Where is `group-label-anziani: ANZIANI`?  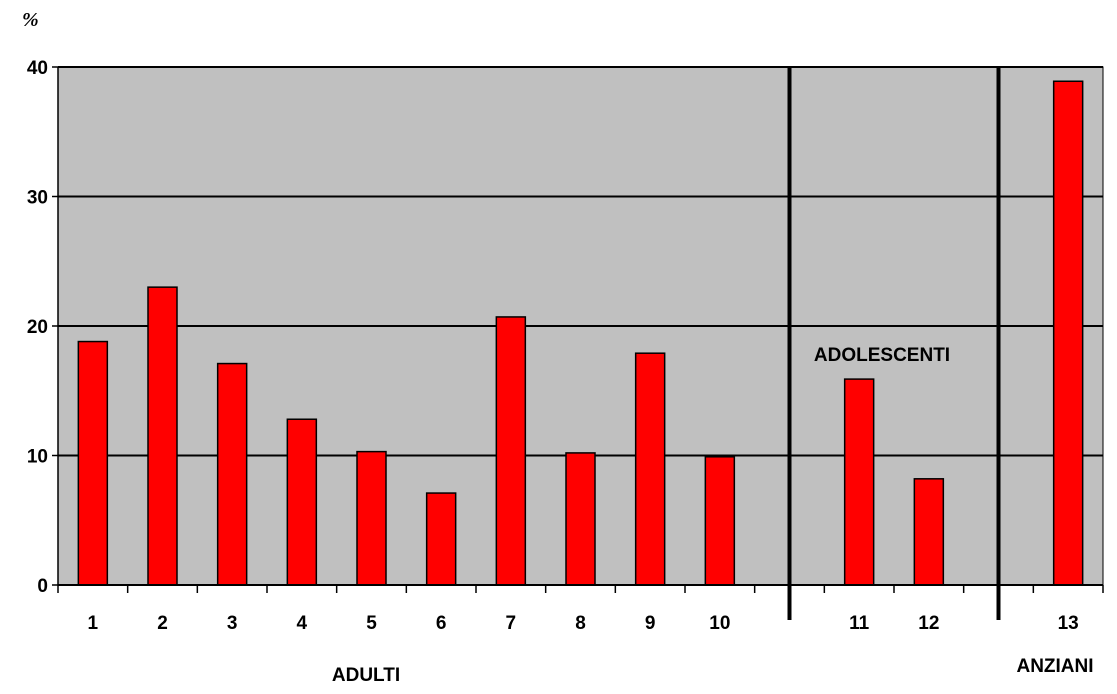 group-label-anziani: ANZIANI is located at coordinates (1054, 666).